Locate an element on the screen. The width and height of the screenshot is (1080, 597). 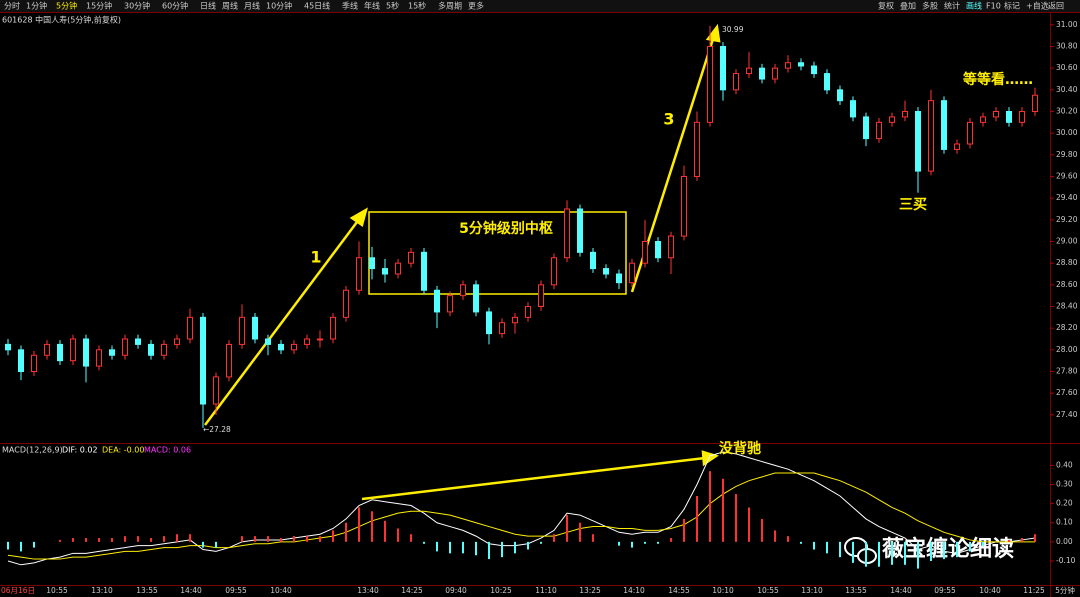
x-tick-label: 09:55 is located at coordinates (945, 590).